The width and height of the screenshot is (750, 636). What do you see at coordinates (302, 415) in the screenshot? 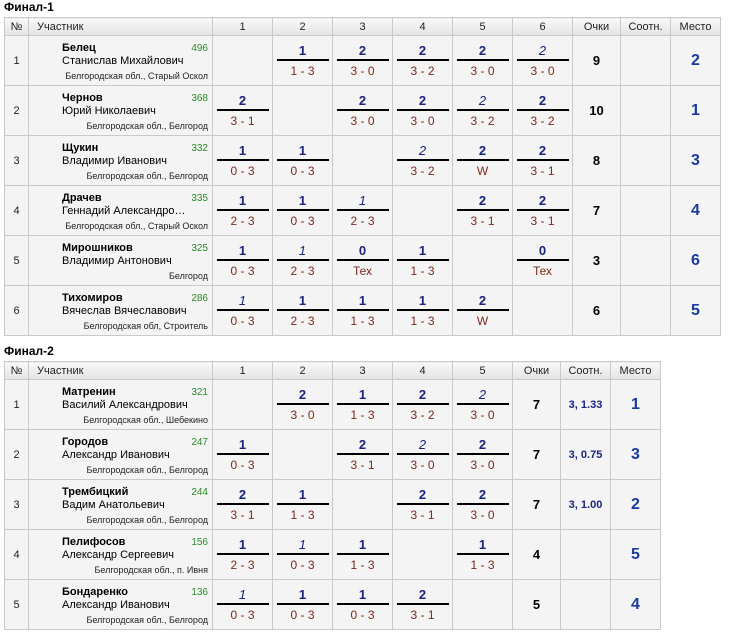
I see `game-set-result: 3 - 0` at bounding box center [302, 415].